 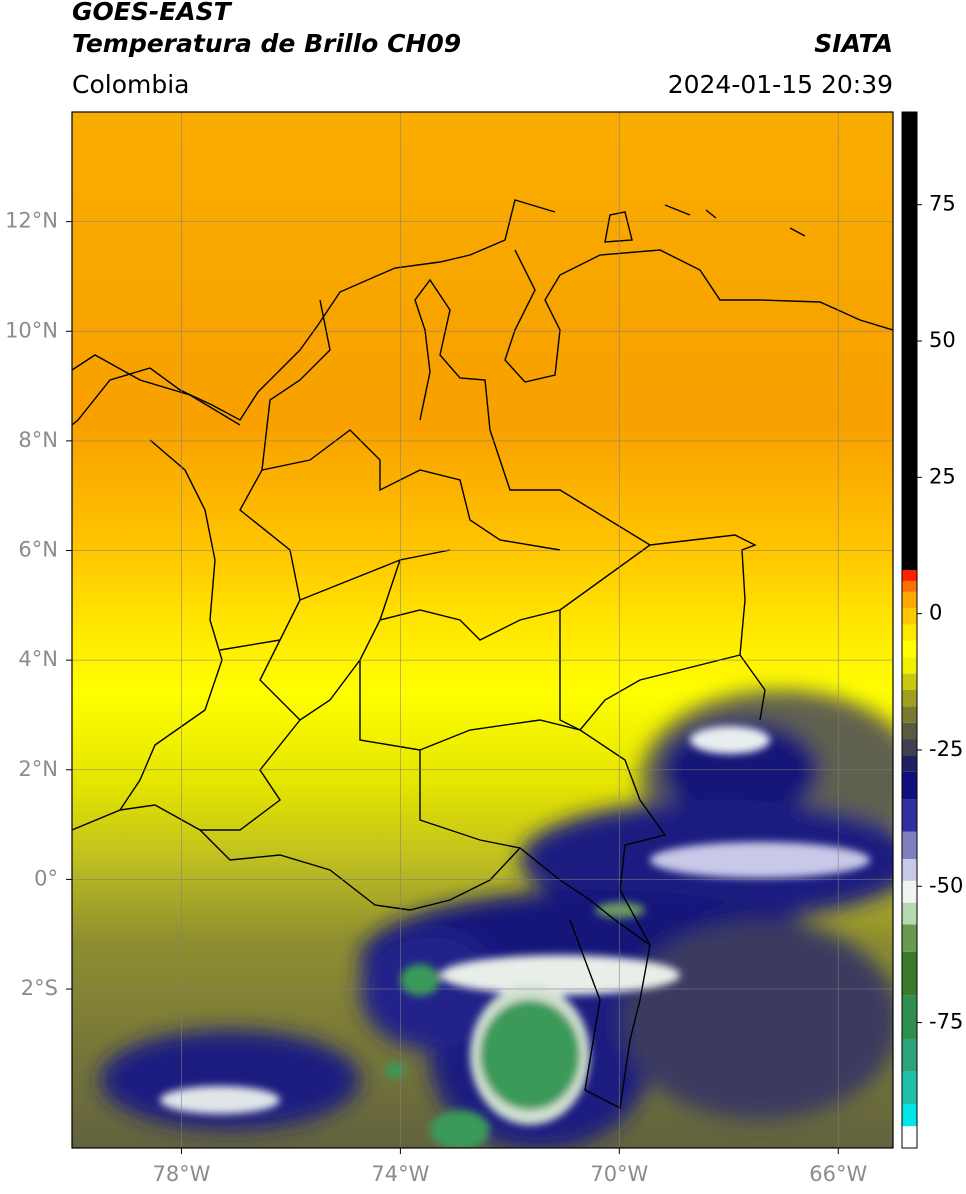 What do you see at coordinates (181, 1174) in the screenshot?
I see `x-tick-label: 78°W` at bounding box center [181, 1174].